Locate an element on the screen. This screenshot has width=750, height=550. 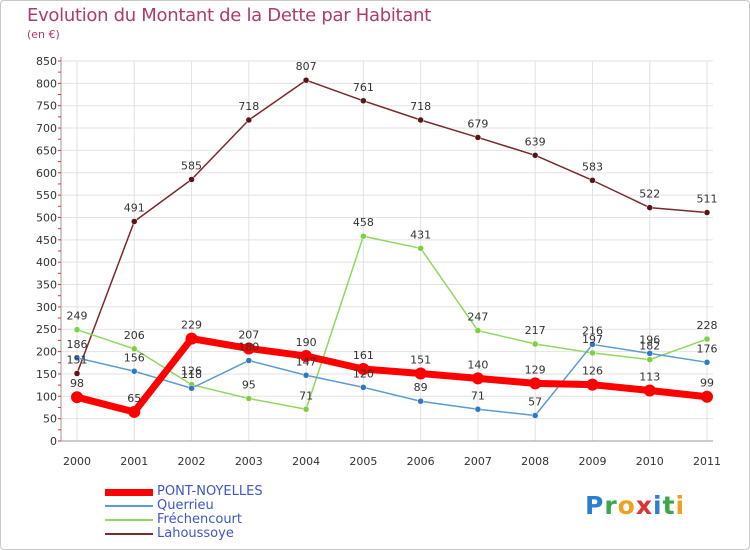
x-tick-label: 2010 is located at coordinates (650, 461).